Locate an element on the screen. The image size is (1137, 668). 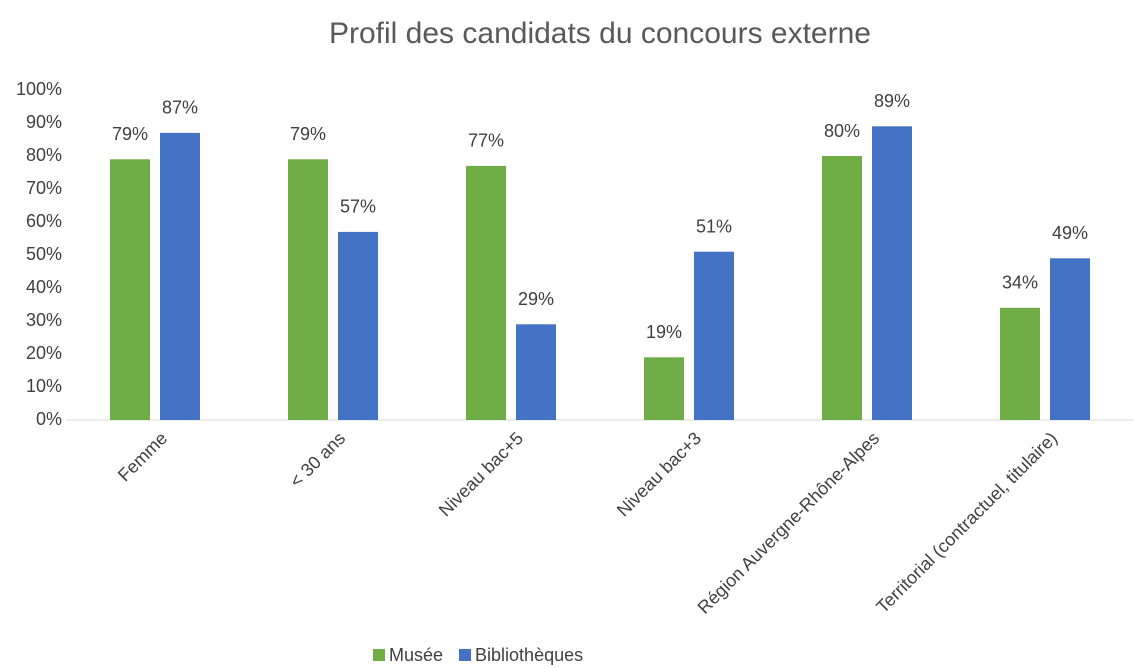
data-label: 57% is located at coordinates (358, 207).